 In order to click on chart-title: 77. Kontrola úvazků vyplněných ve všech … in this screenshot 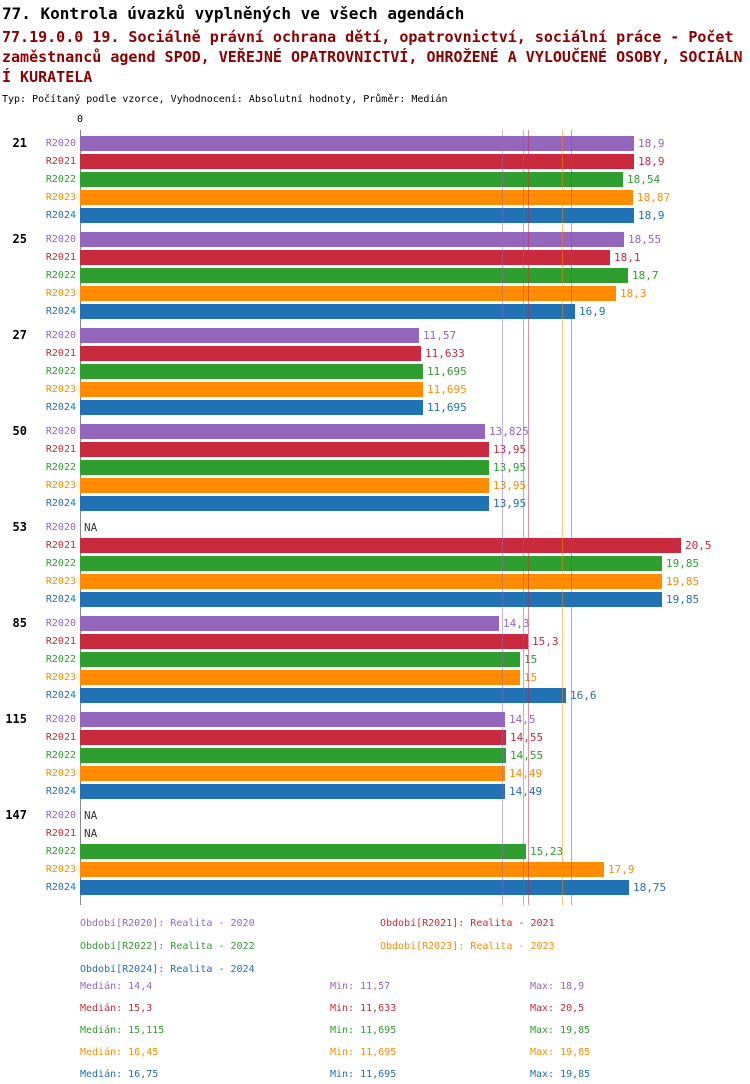, I will do `click(233, 13)`.